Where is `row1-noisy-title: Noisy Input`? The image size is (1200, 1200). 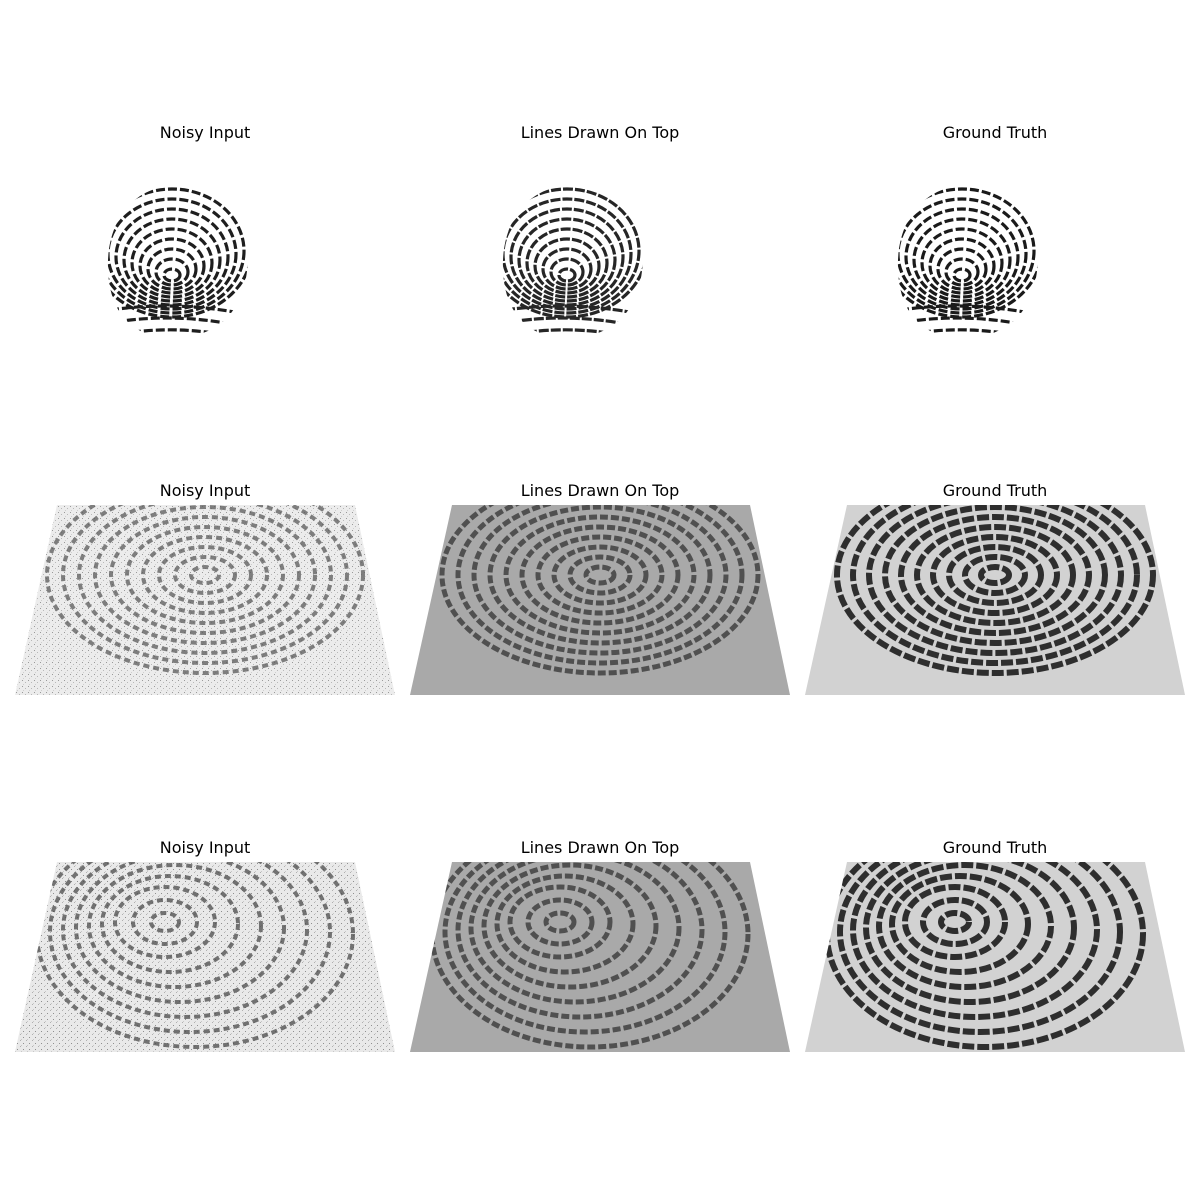
row1-noisy-title: Noisy Input is located at coordinates (205, 132).